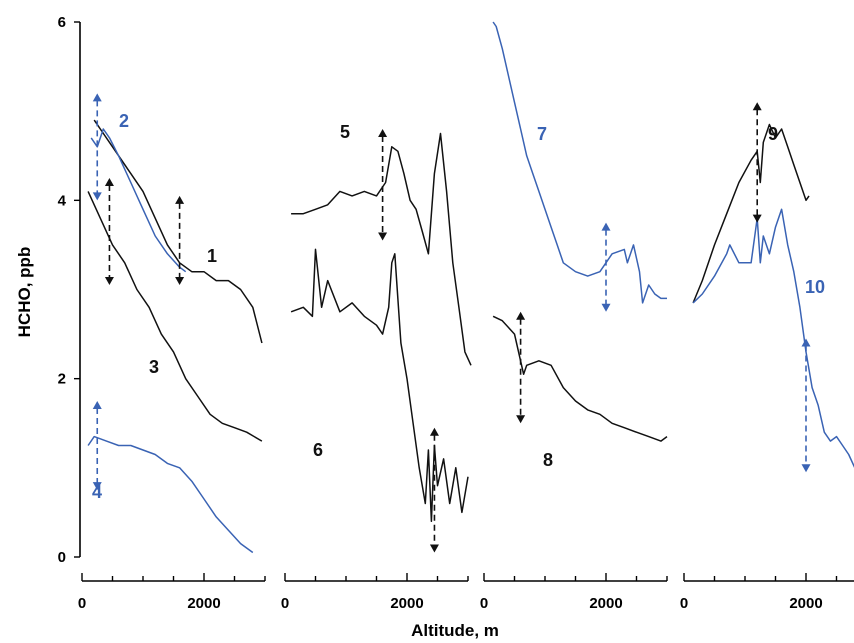 The width and height of the screenshot is (854, 643). What do you see at coordinates (24, 292) in the screenshot?
I see `y-axis-label: HCHO, ppb` at bounding box center [24, 292].